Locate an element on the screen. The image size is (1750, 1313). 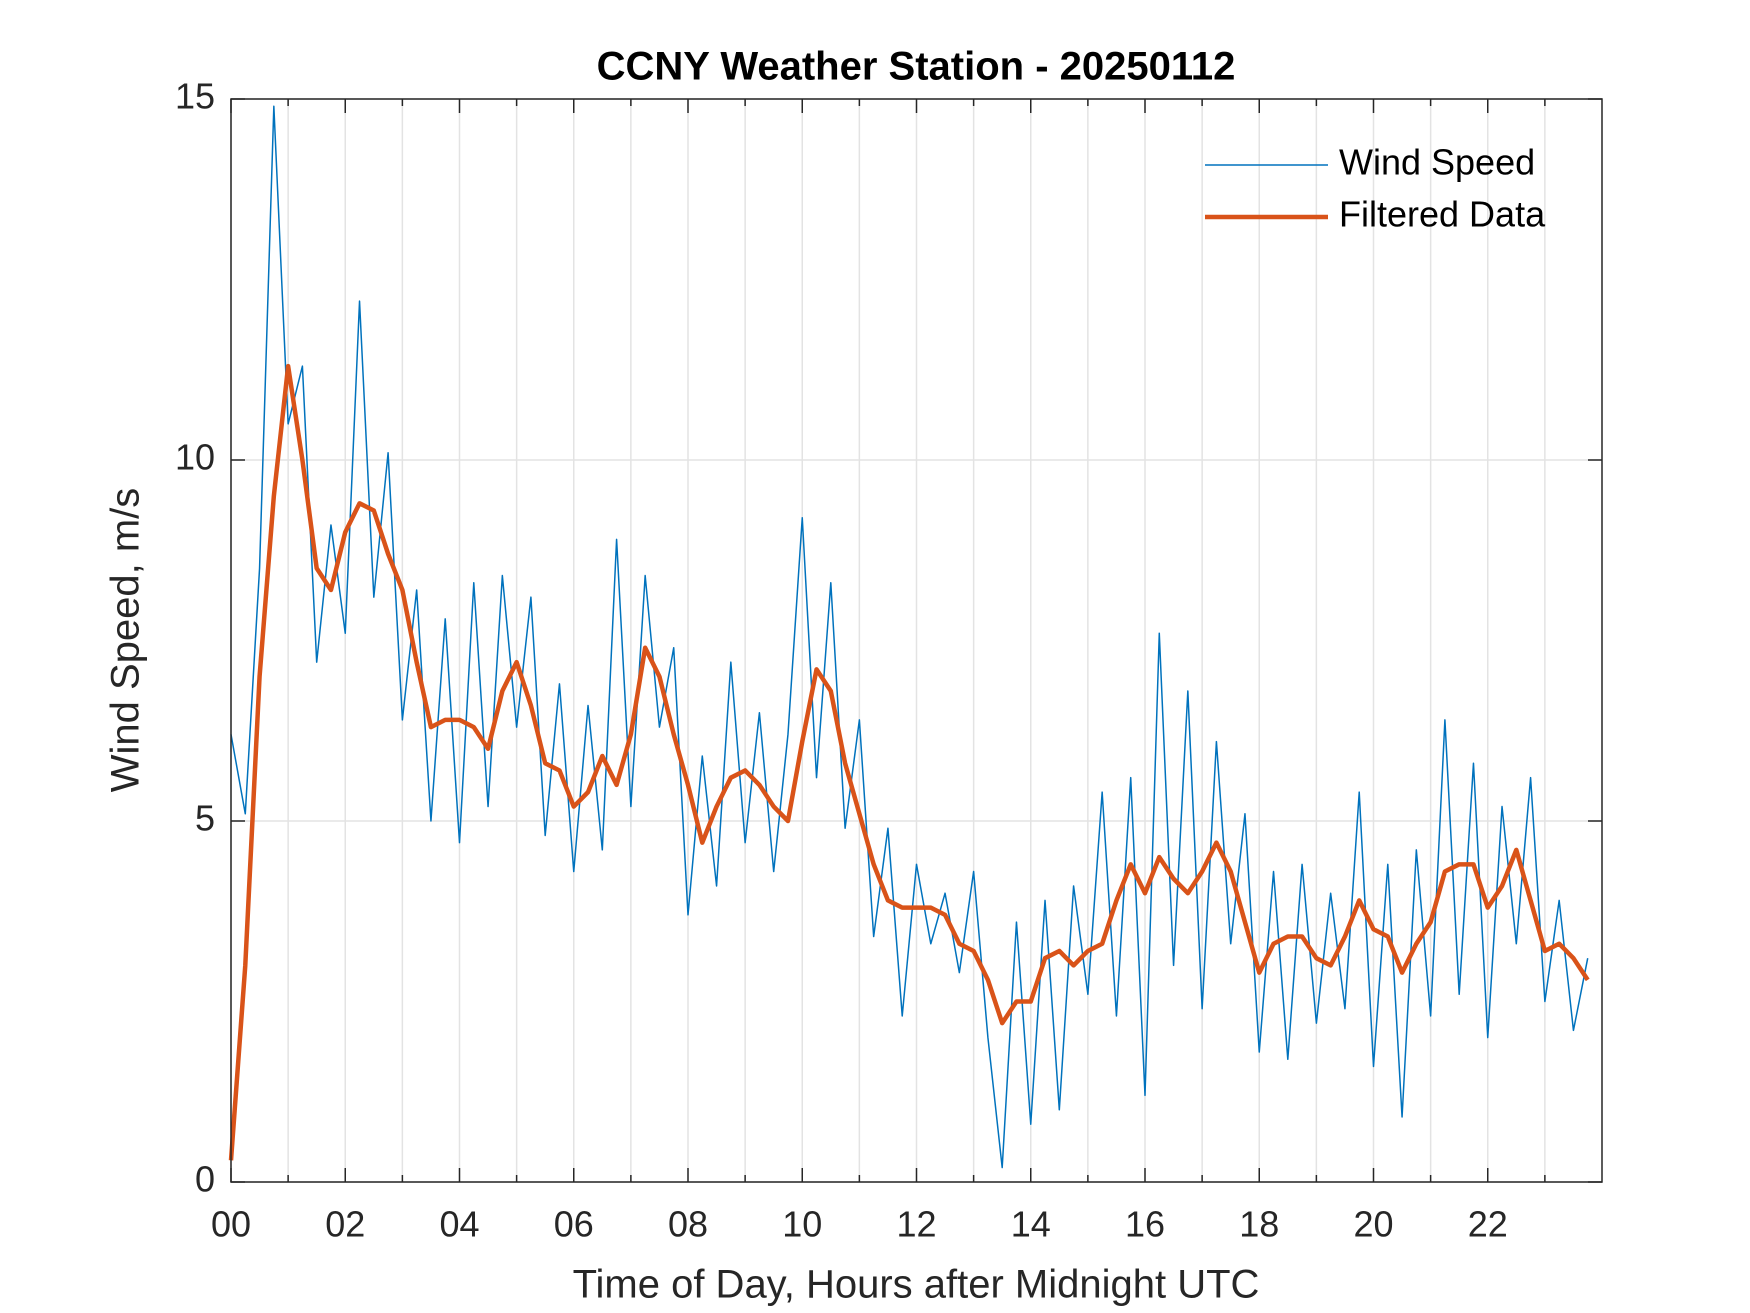
x-tick-label: 20 is located at coordinates (1373, 1224).